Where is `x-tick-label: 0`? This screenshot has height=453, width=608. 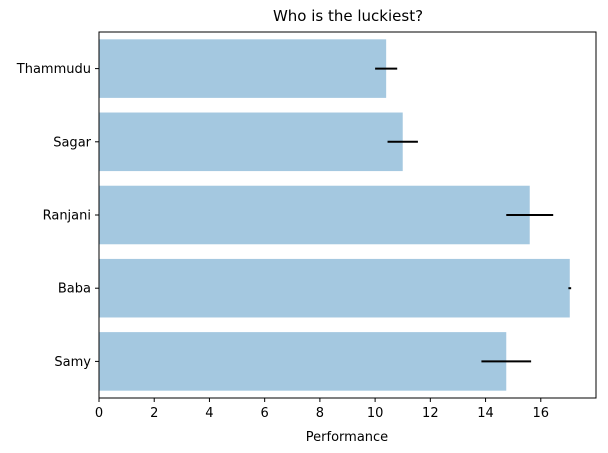 x-tick-label: 0 is located at coordinates (99, 413).